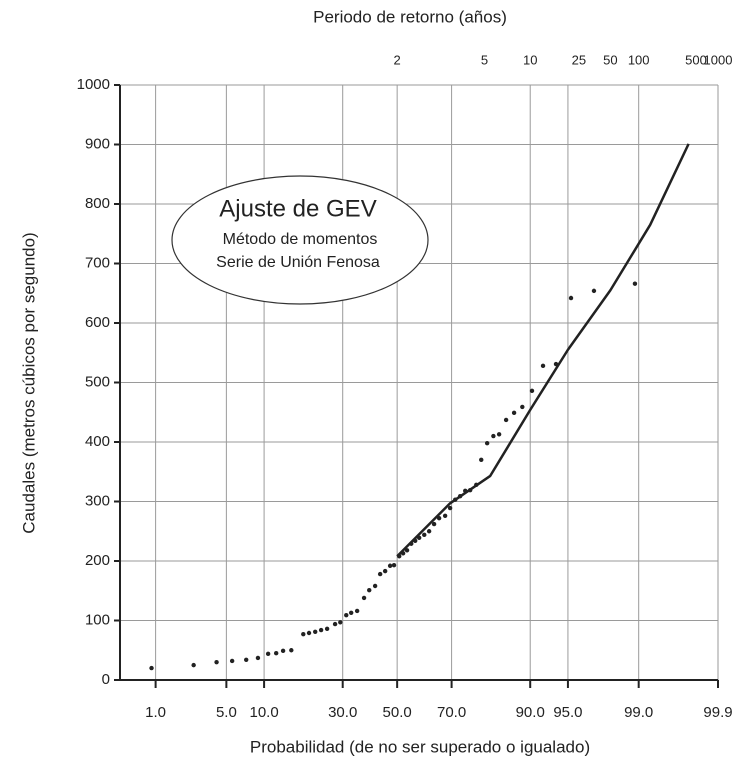 This screenshot has height=782, width=754. Describe the element at coordinates (28, 382) in the screenshot. I see `y-axis-title: Caudales (metros cúbicos por segundo)` at that location.